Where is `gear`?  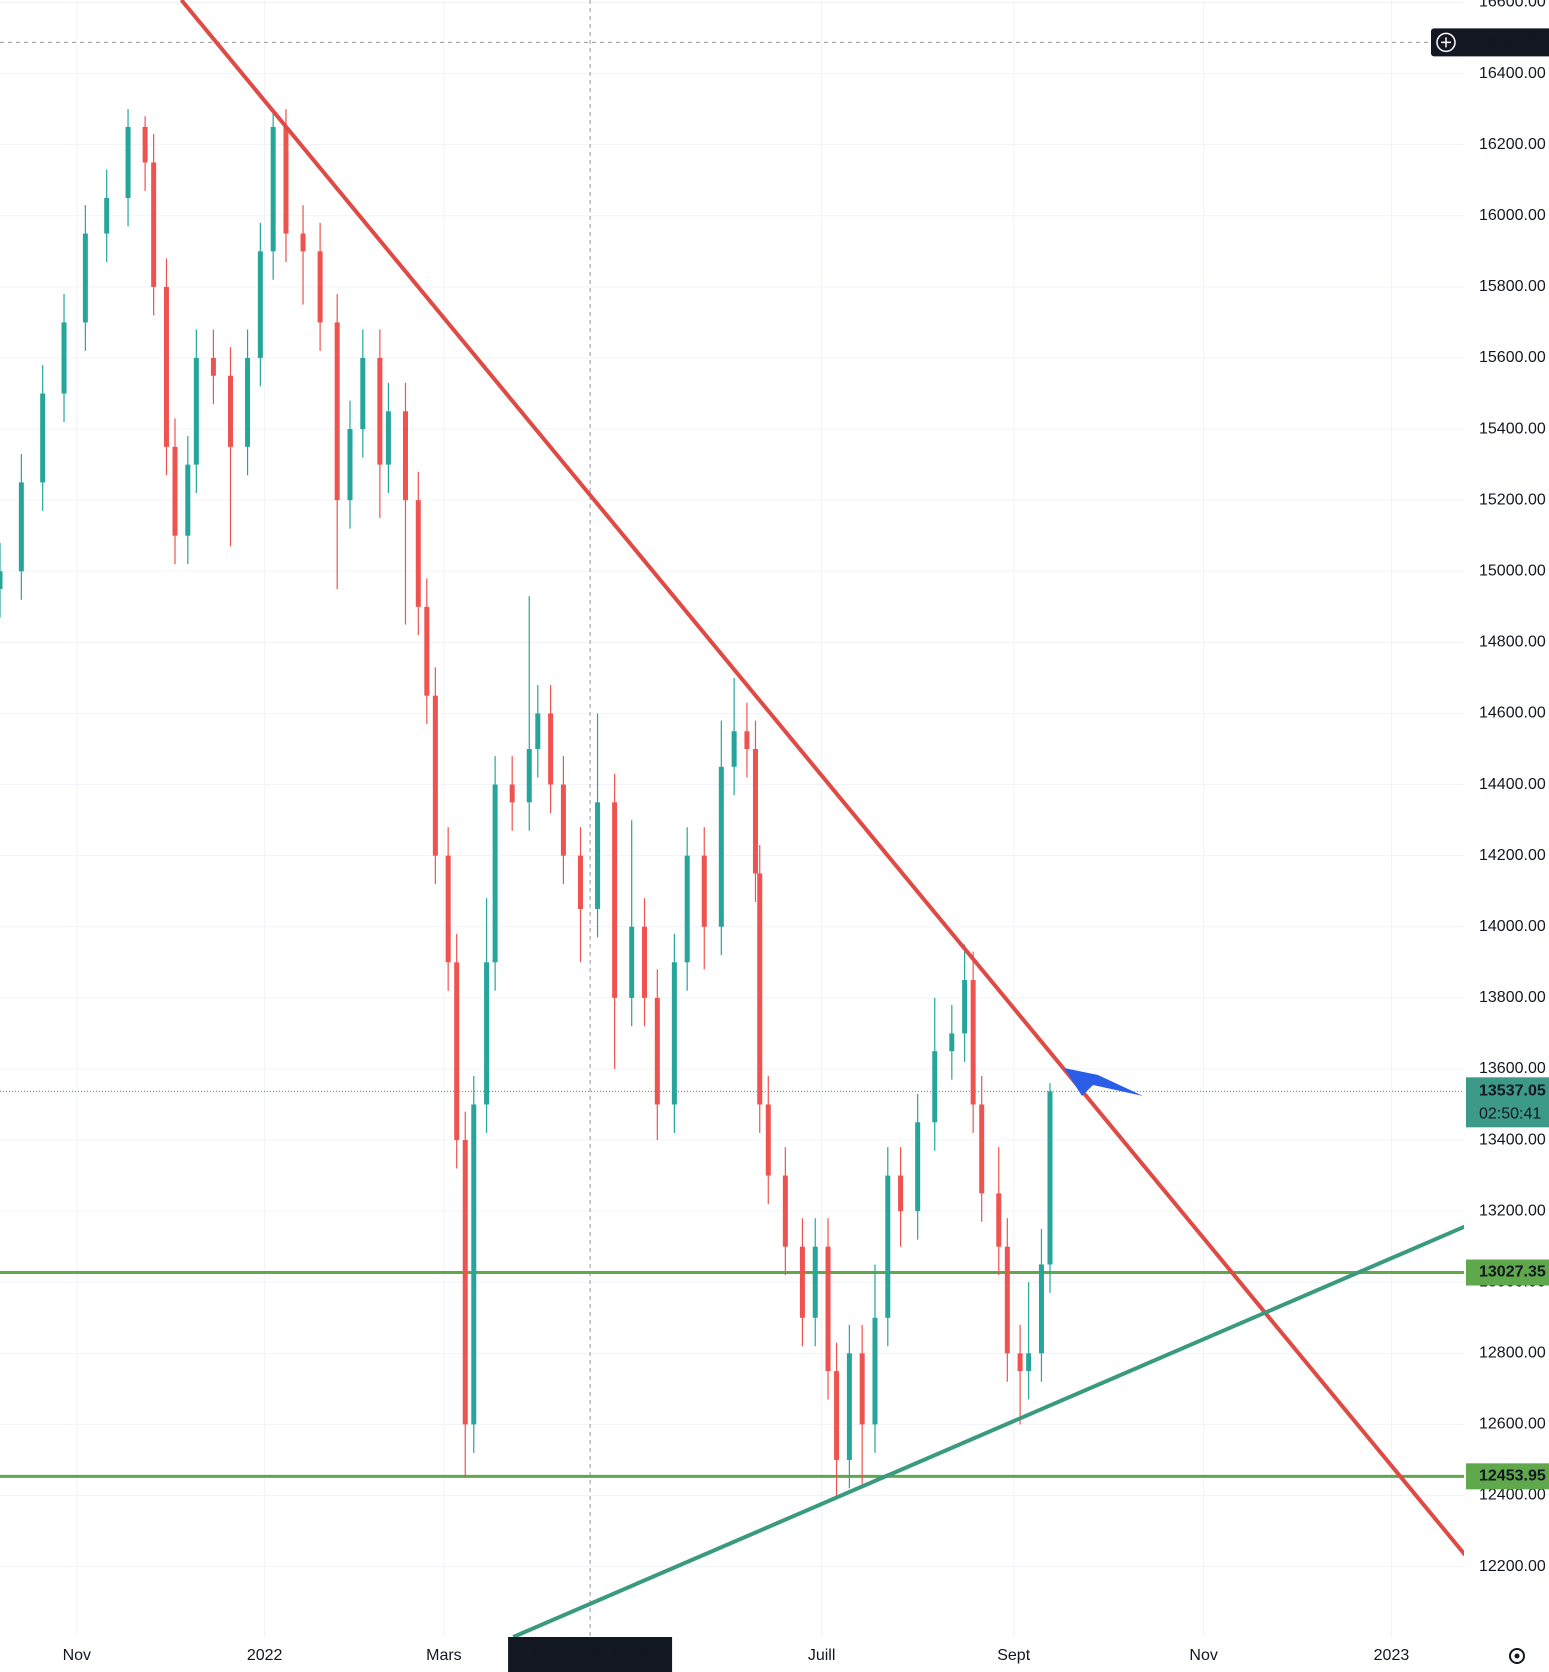 gear is located at coordinates (1517, 1656).